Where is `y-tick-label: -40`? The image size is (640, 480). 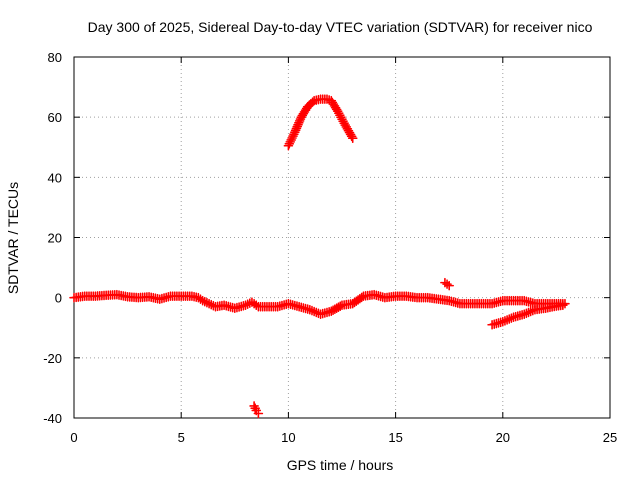 y-tick-label: -40 is located at coordinates (52, 418).